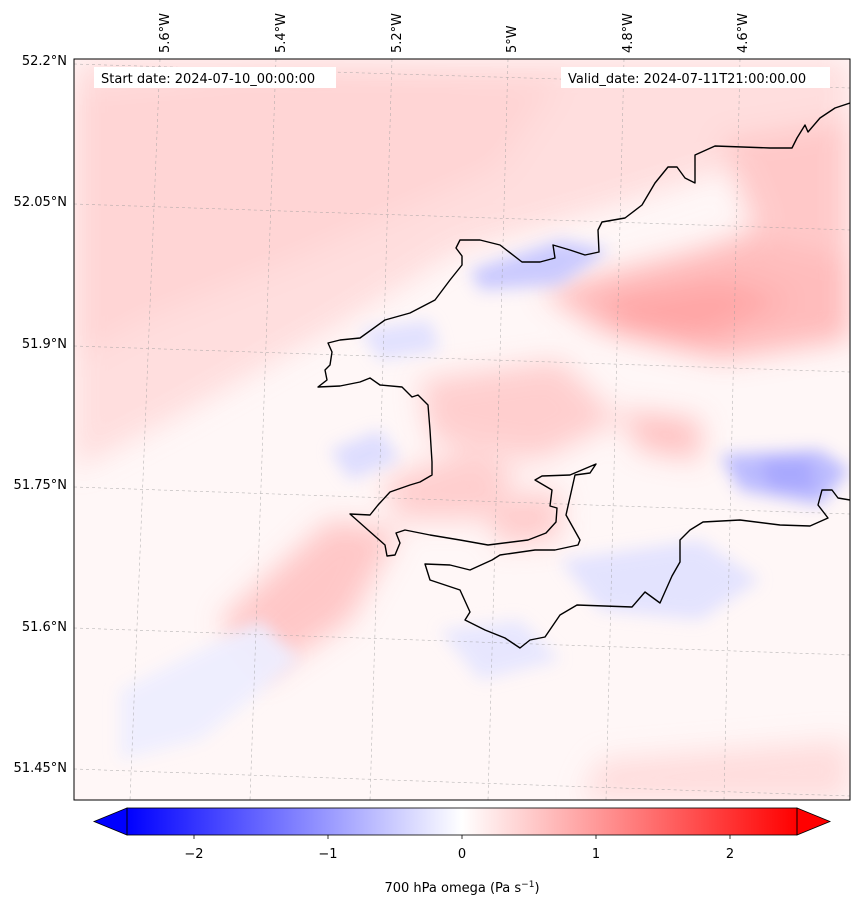  Describe the element at coordinates (193, 854) in the screenshot. I see `colorbar-tick-label: −2` at that location.